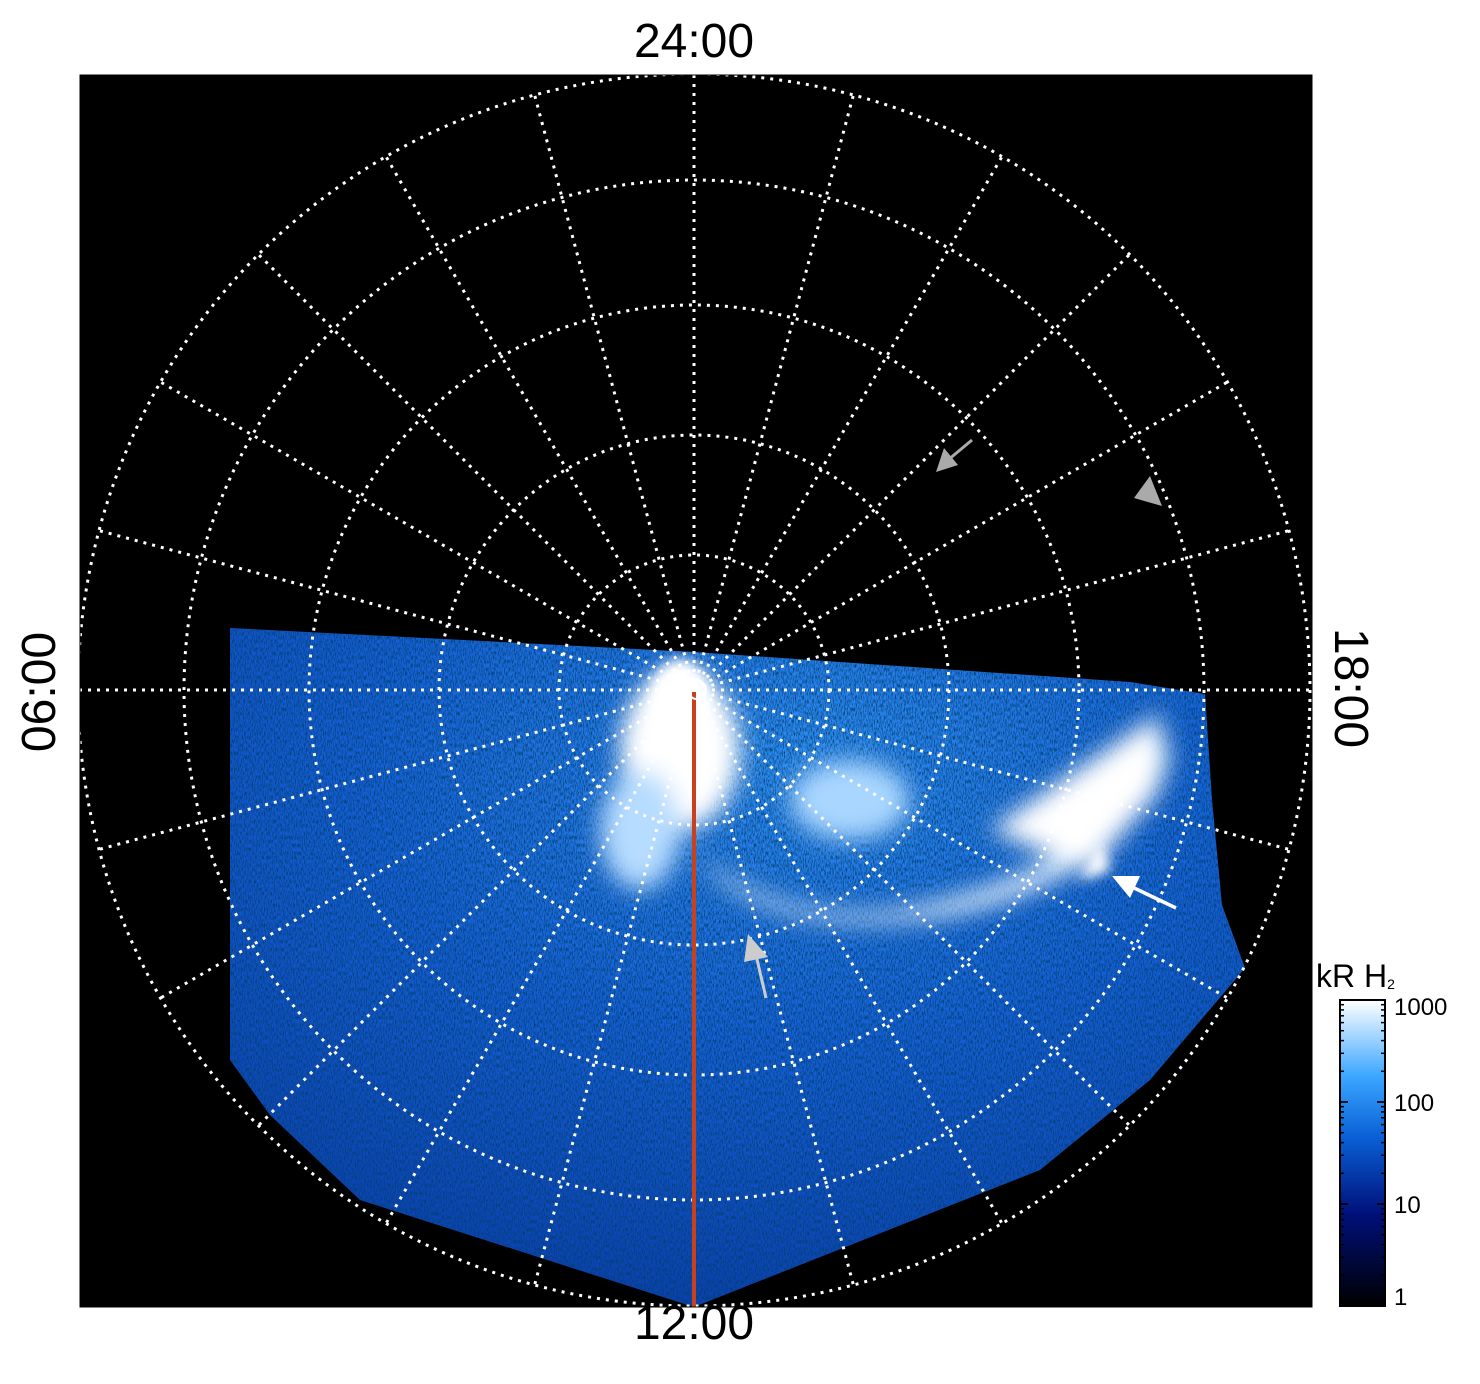 The width and height of the screenshot is (1480, 1384). Describe the element at coordinates (756, 966) in the screenshot. I see `arrow-light-gray` at that location.